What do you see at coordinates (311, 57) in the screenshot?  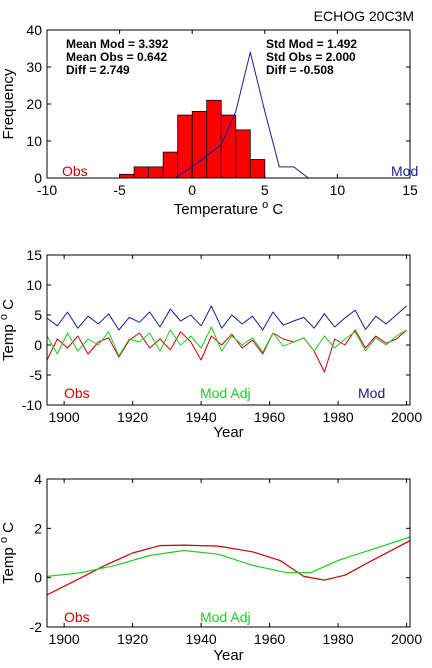 I see `stat-right-line: Std Obs = 2.000` at bounding box center [311, 57].